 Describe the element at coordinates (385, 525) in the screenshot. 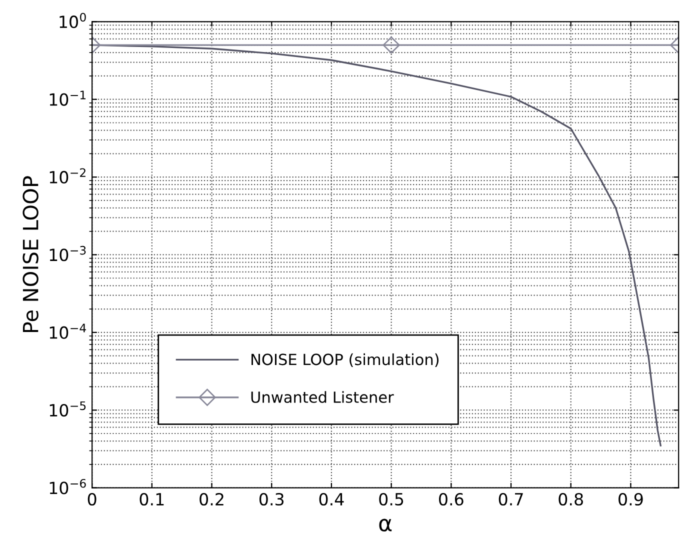

I see `x-axis-title: α` at that location.